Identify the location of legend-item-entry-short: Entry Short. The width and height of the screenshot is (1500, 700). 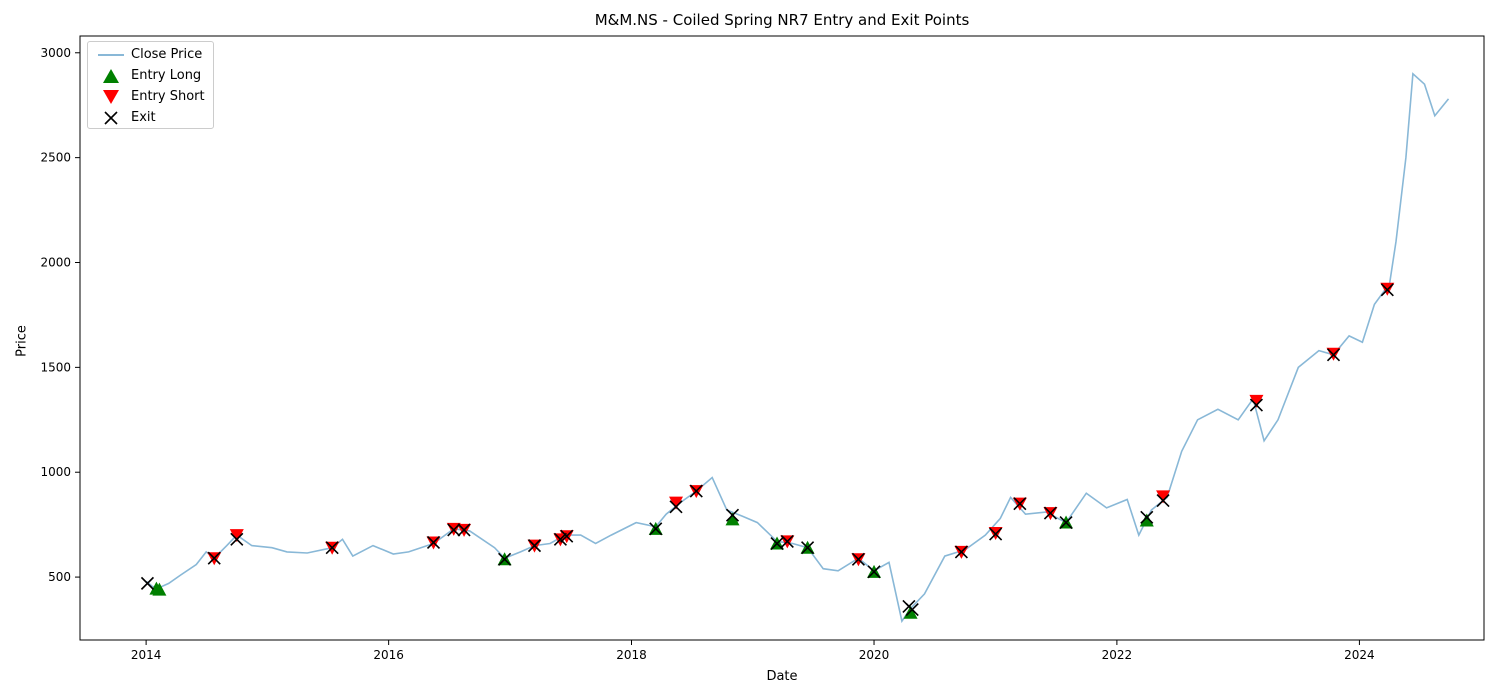
(150, 97).